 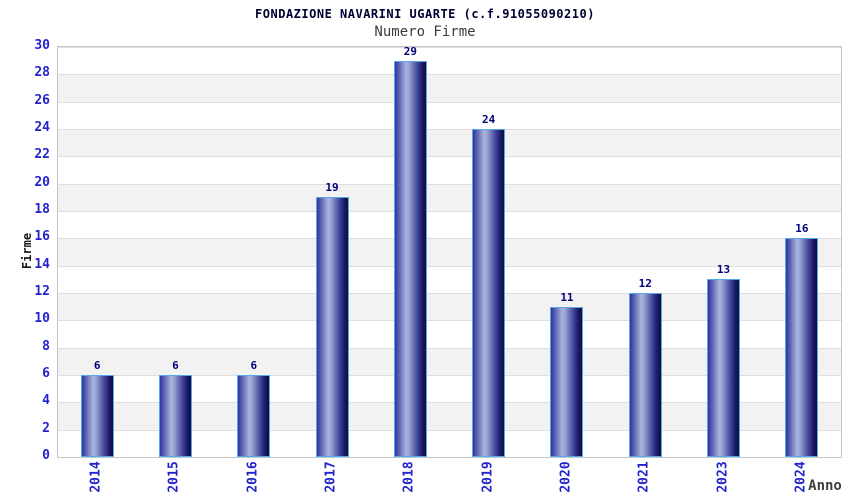 What do you see at coordinates (331, 477) in the screenshot?
I see `x-tick-label: 2017` at bounding box center [331, 477].